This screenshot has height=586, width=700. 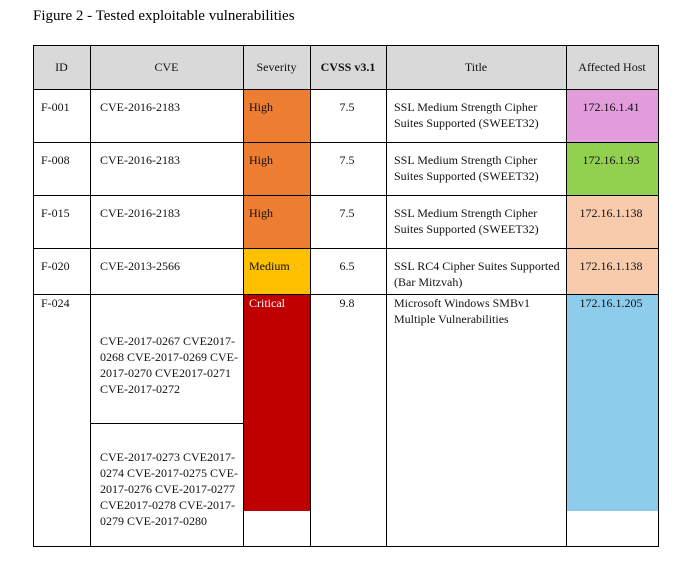 What do you see at coordinates (269, 266) in the screenshot?
I see `body-cell: Medium` at bounding box center [269, 266].